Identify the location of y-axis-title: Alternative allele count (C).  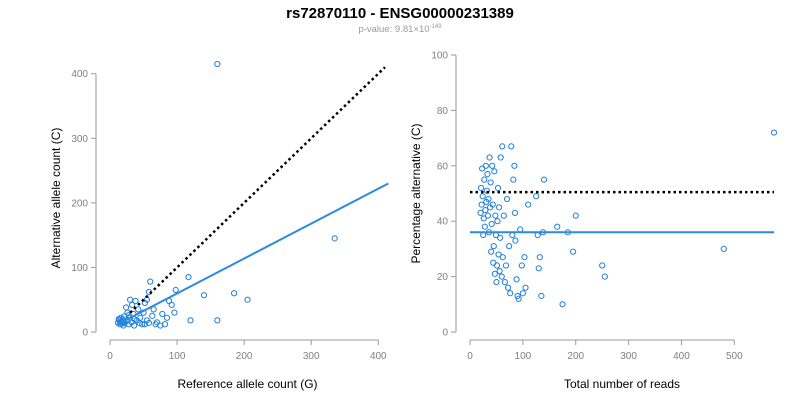
(56, 198).